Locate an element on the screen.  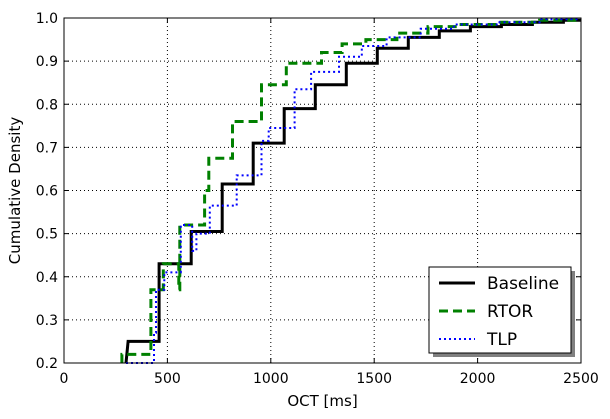
x-tick-label: 1000 is located at coordinates (271, 379).